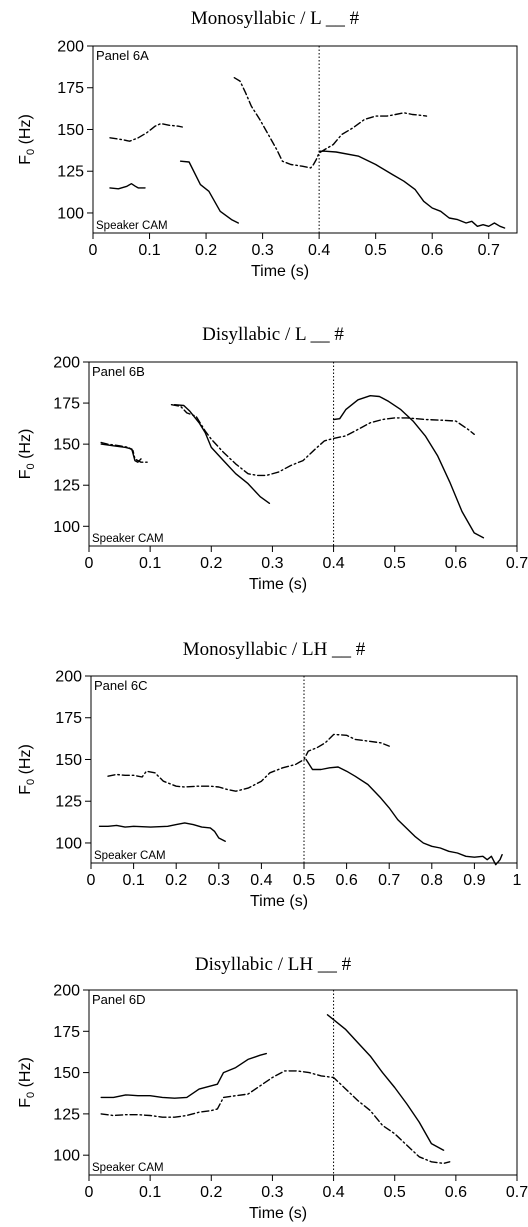 Image resolution: width=528 pixels, height=1227 pixels. Describe the element at coordinates (275, 18) in the screenshot. I see `chart-title: Monosyllabic / L __ #` at that location.